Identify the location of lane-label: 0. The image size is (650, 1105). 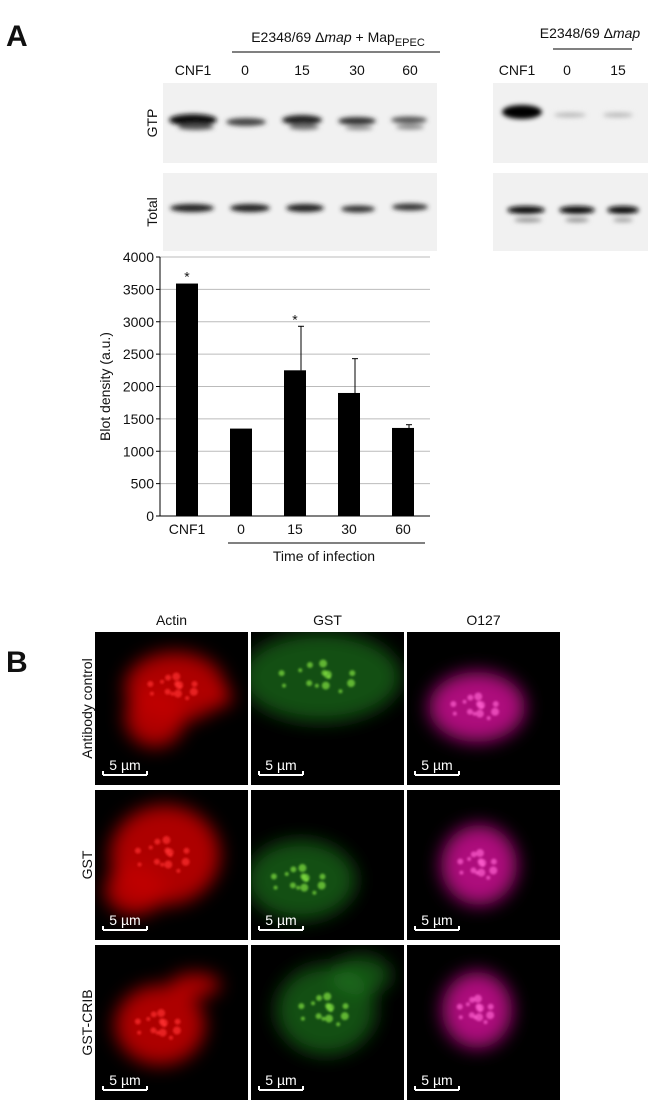
(245, 70).